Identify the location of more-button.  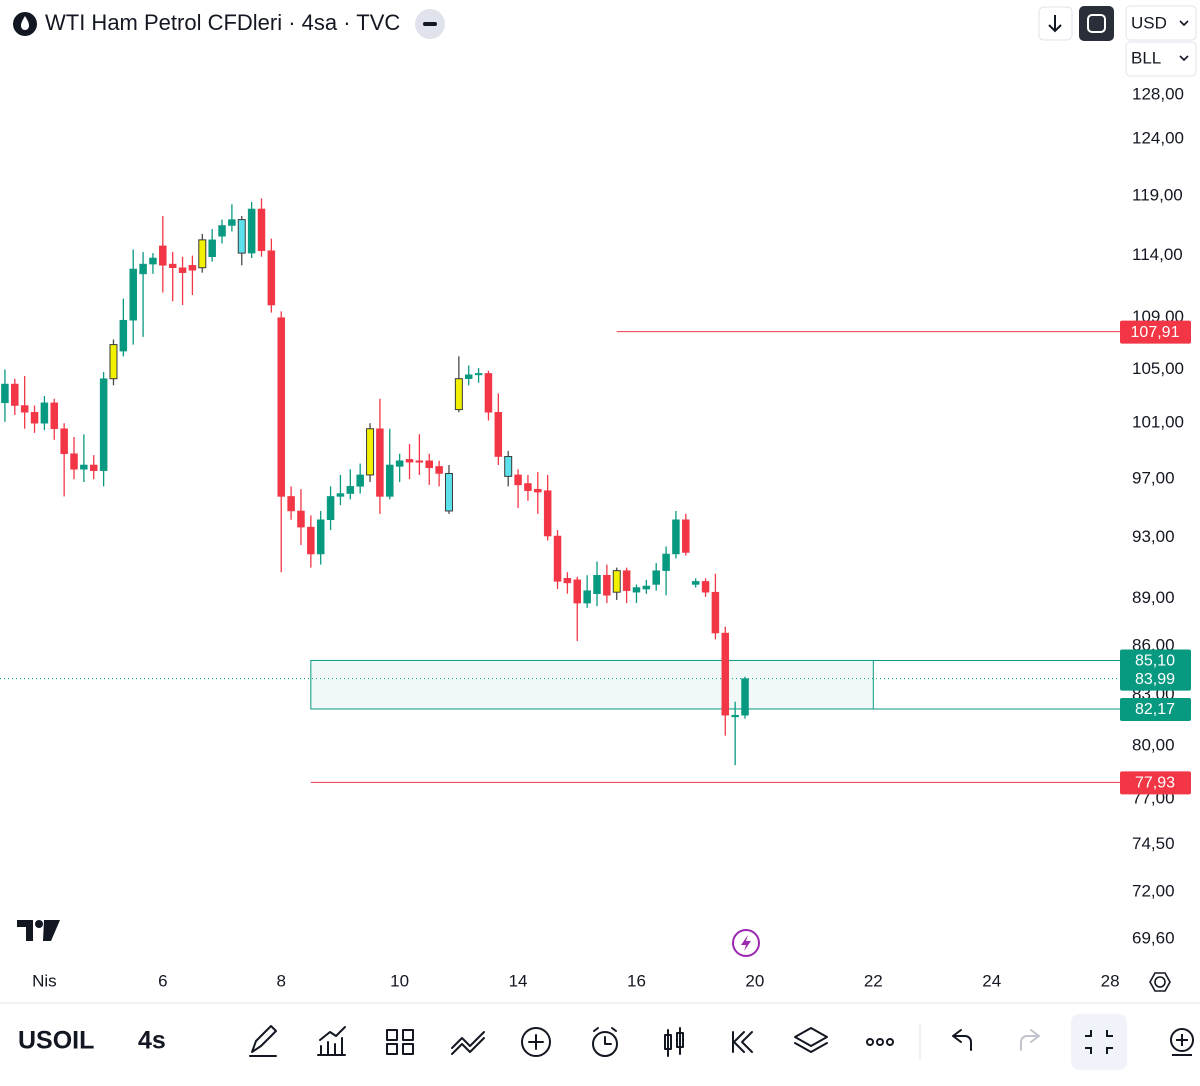
(870, 1042).